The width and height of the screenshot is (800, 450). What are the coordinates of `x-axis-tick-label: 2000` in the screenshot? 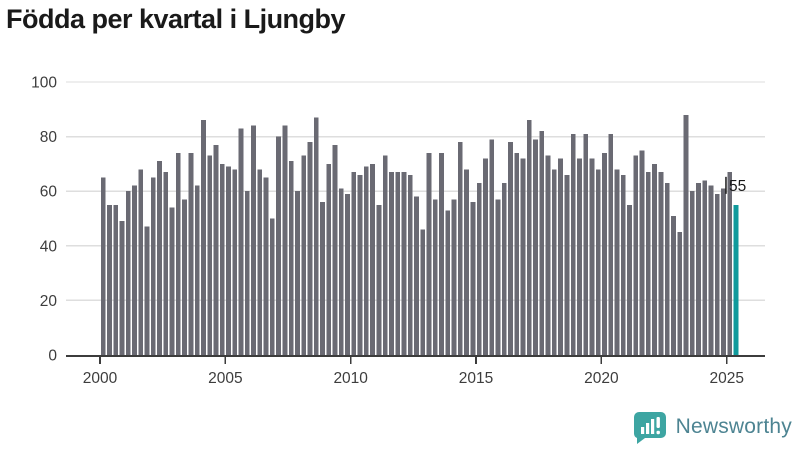 It's located at (100, 378).